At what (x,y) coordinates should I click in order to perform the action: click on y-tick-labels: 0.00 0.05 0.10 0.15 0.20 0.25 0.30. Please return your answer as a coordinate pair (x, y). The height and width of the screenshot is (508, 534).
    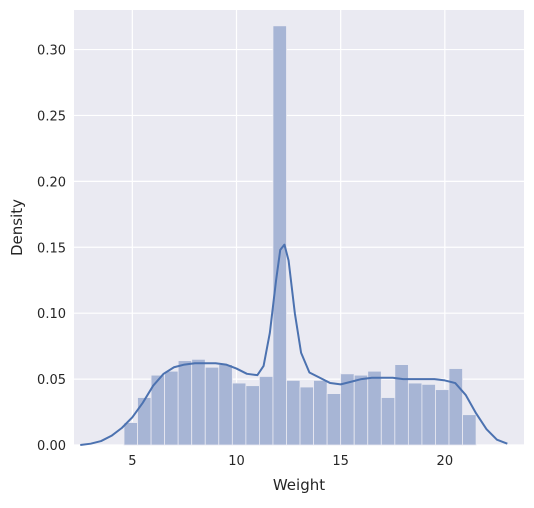
    Looking at the image, I should click on (51, 249).